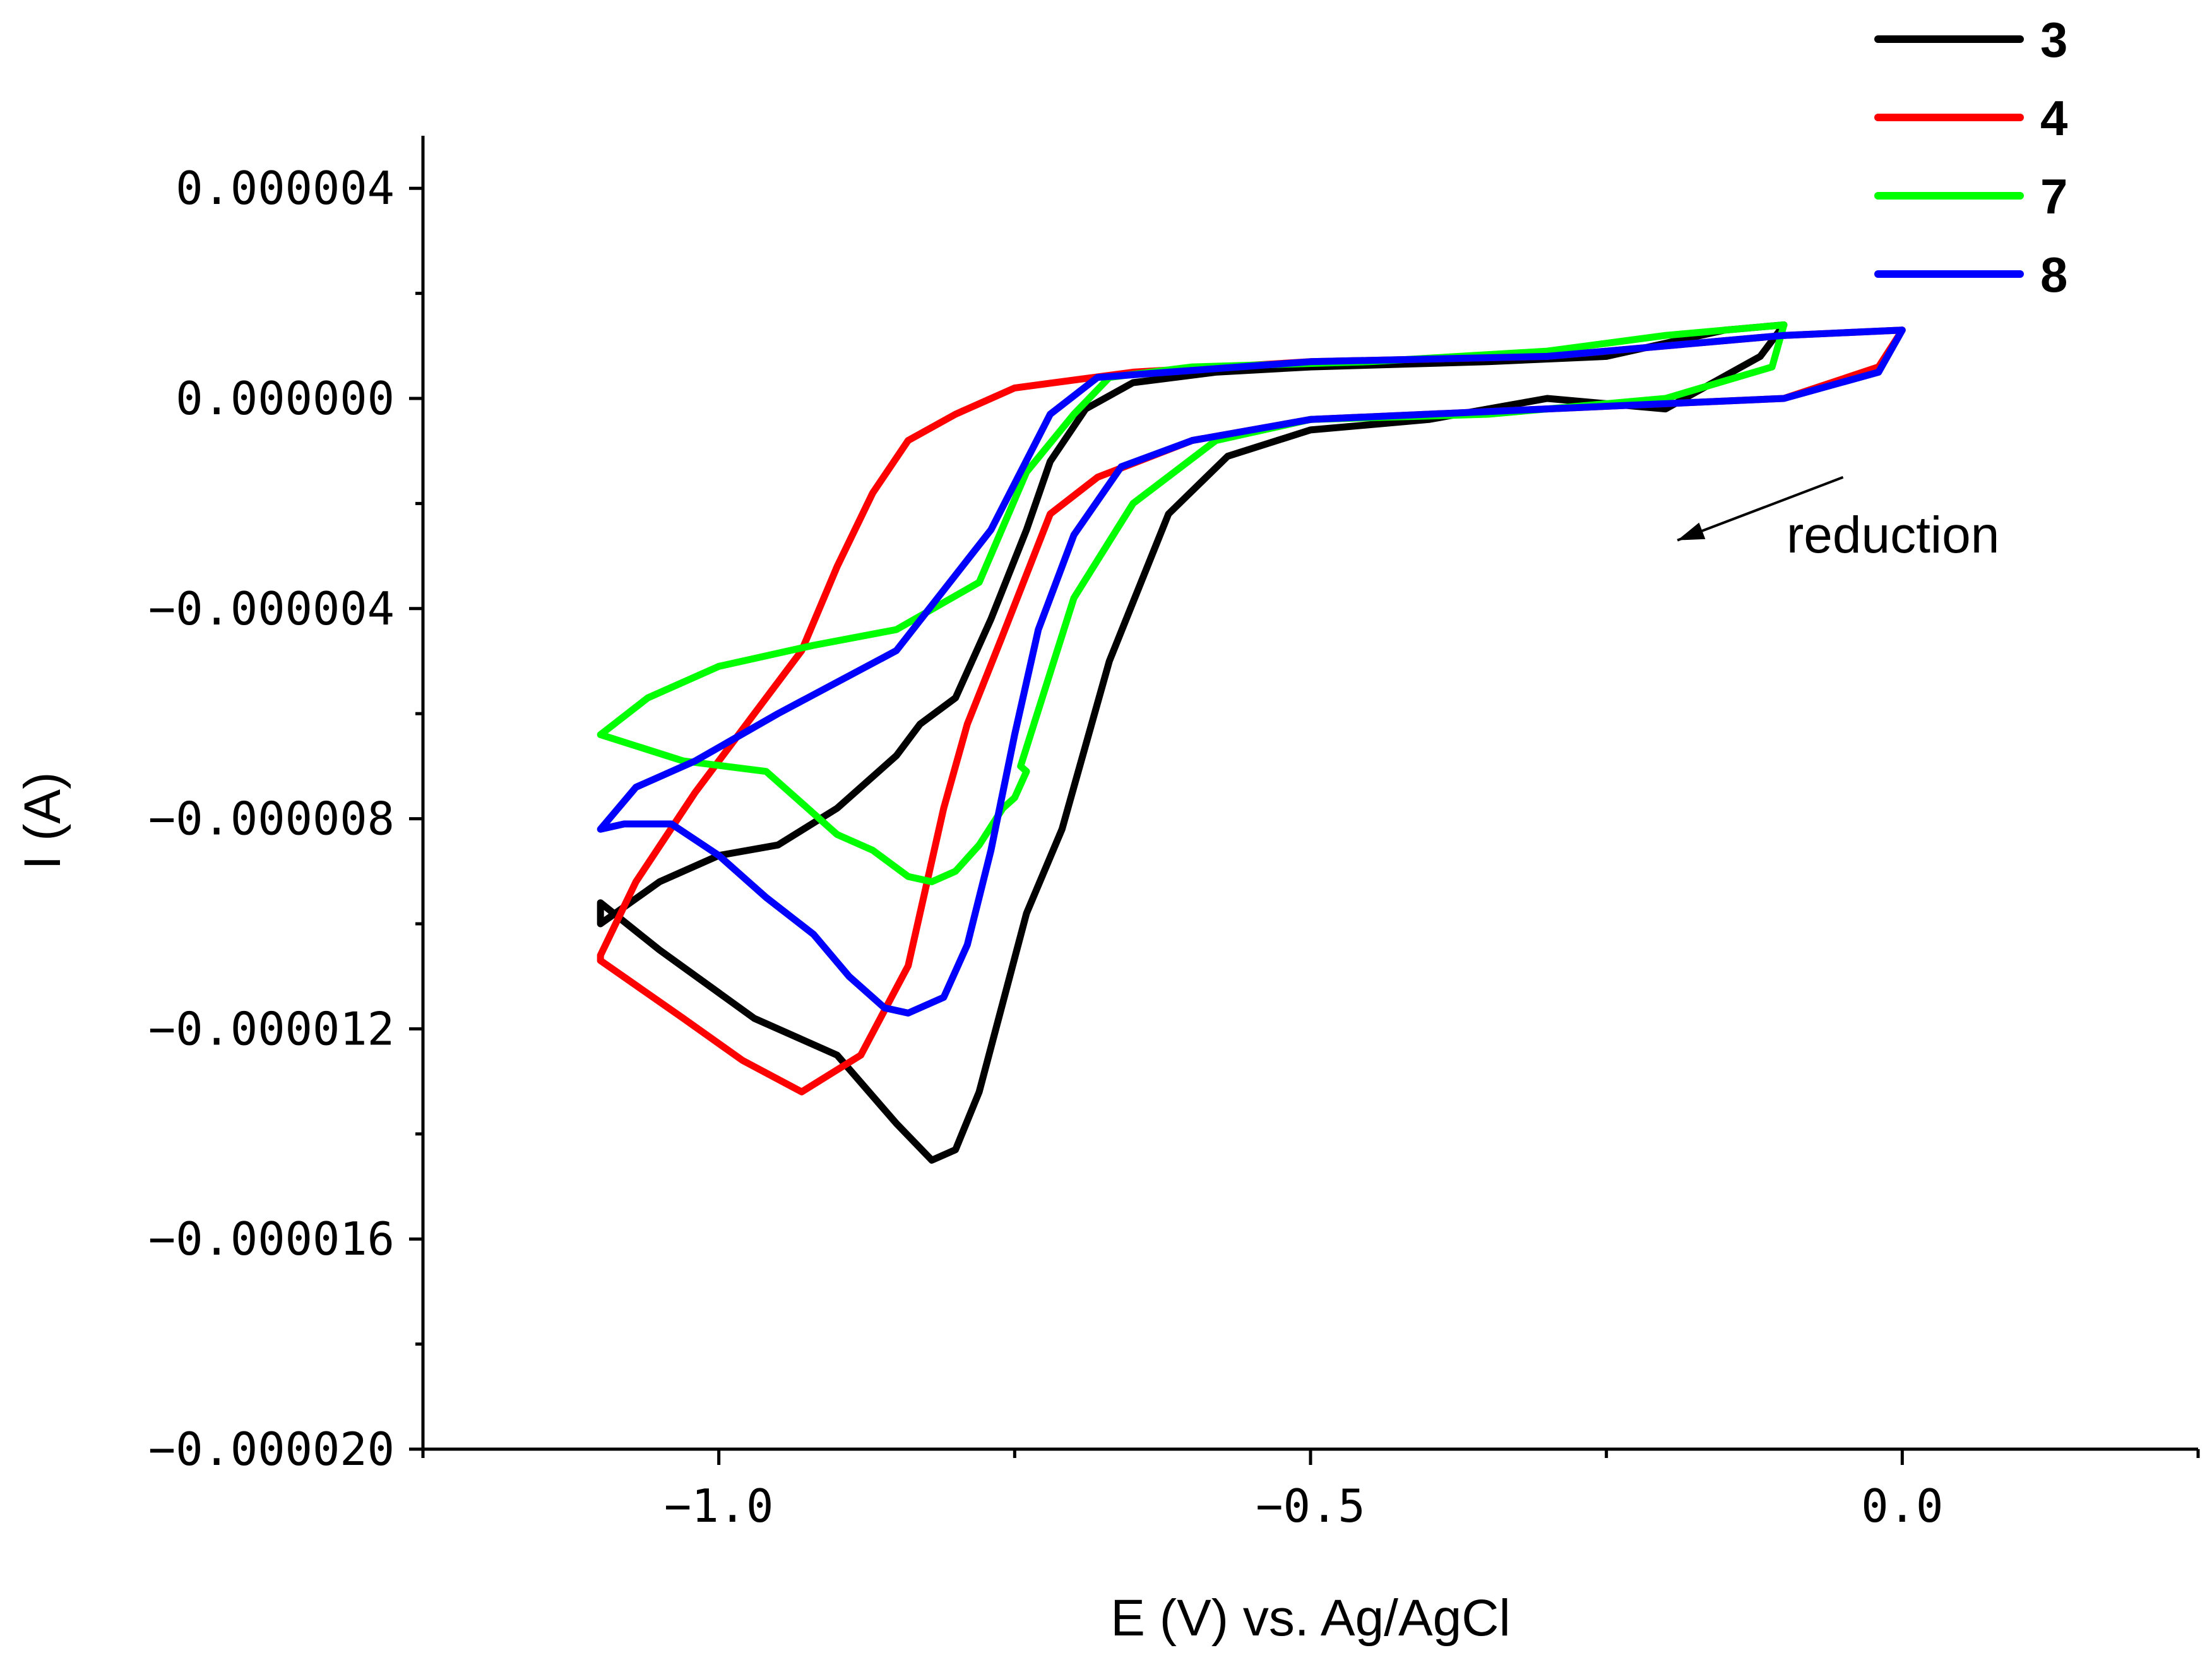 The image size is (2212, 1655). What do you see at coordinates (2053, 196) in the screenshot?
I see `legend-label-7: 7` at bounding box center [2053, 196].